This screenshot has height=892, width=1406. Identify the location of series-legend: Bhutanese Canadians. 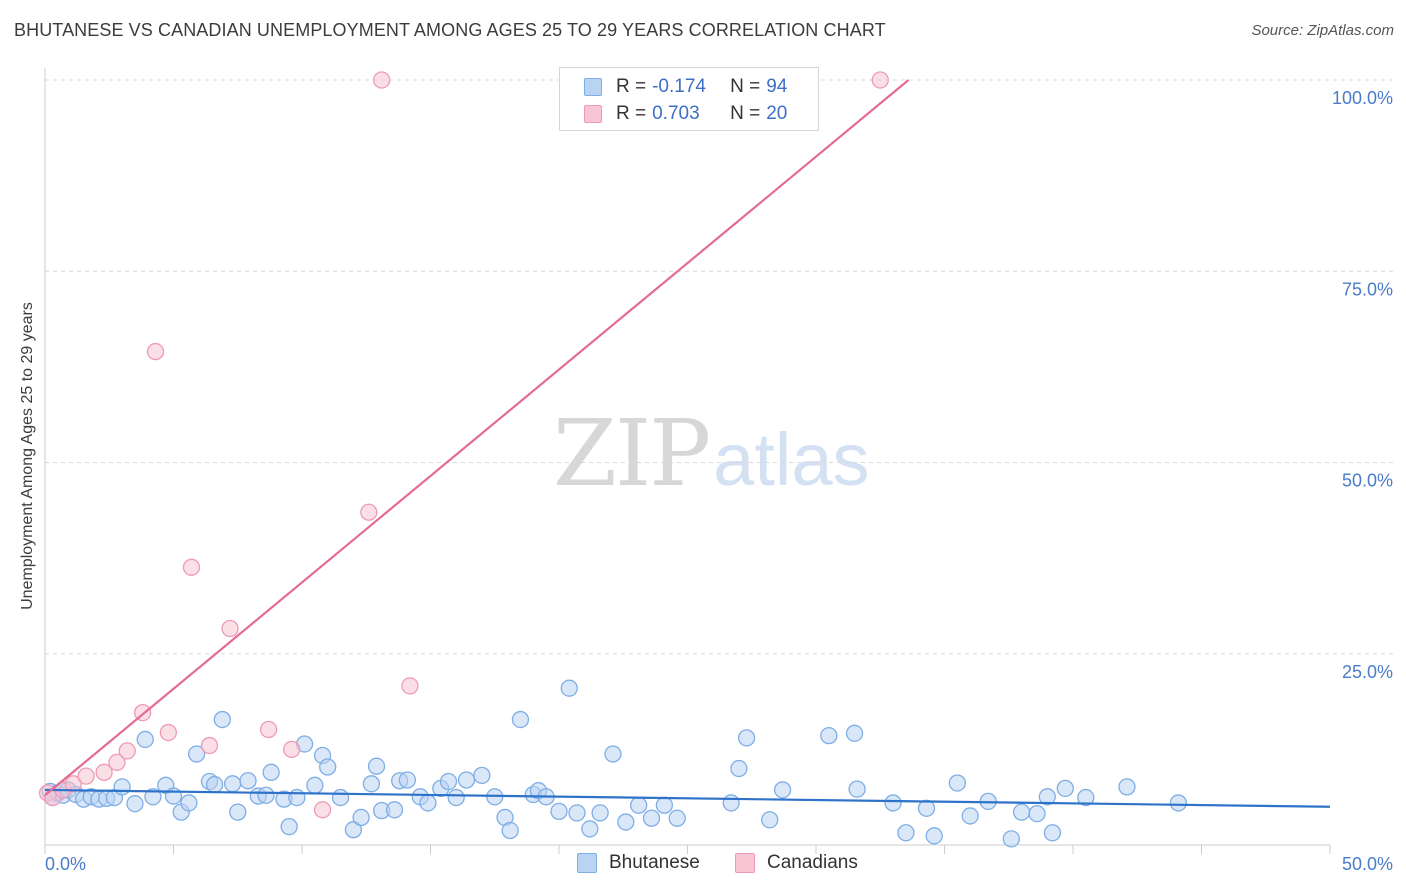
(703, 864).